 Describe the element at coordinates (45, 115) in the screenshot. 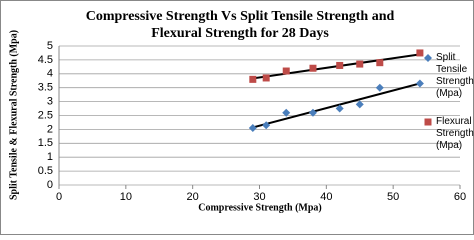

I see `y-tick-label: 2.5` at that location.